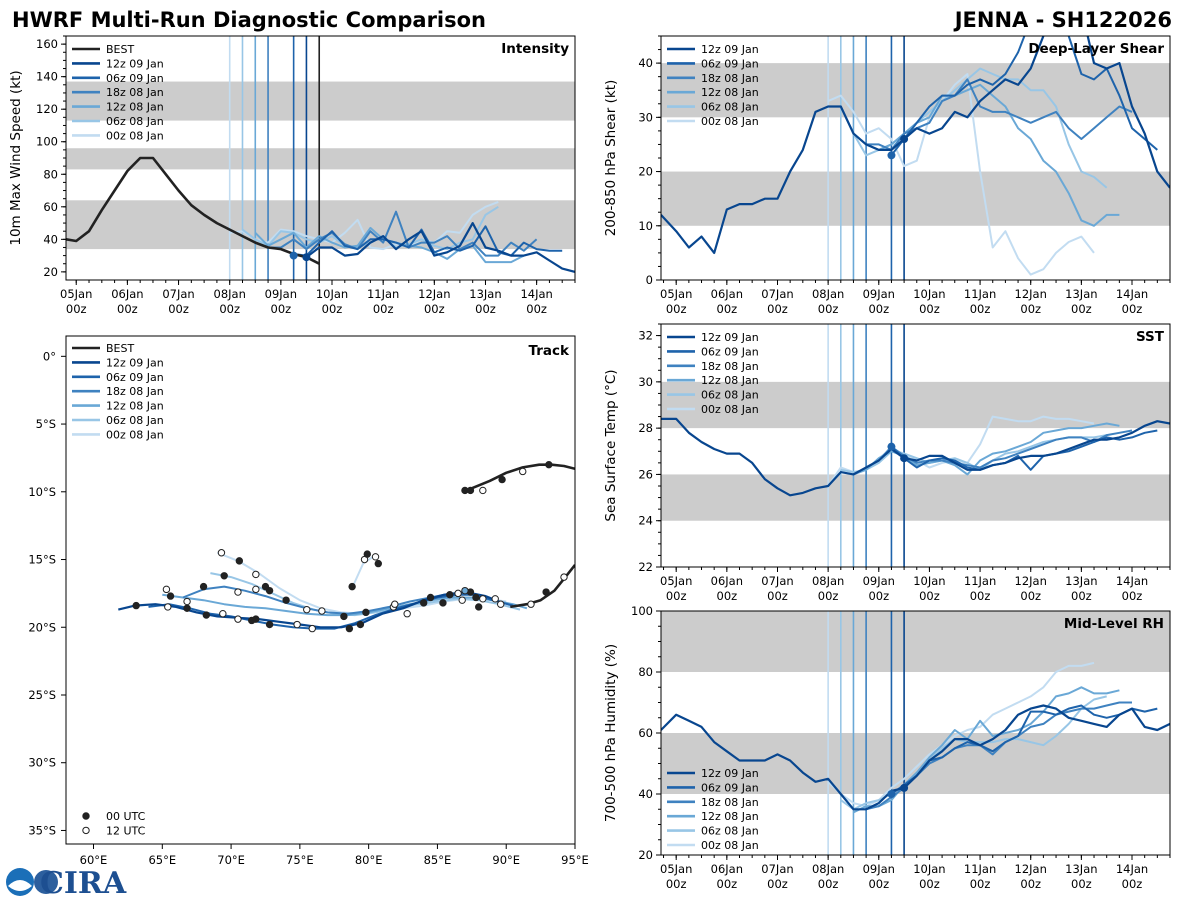 Image resolution: width=1200 pixels, height=900 pixels. What do you see at coordinates (162, 860) in the screenshot?
I see `lon-tick-label: 65°E` at bounding box center [162, 860].